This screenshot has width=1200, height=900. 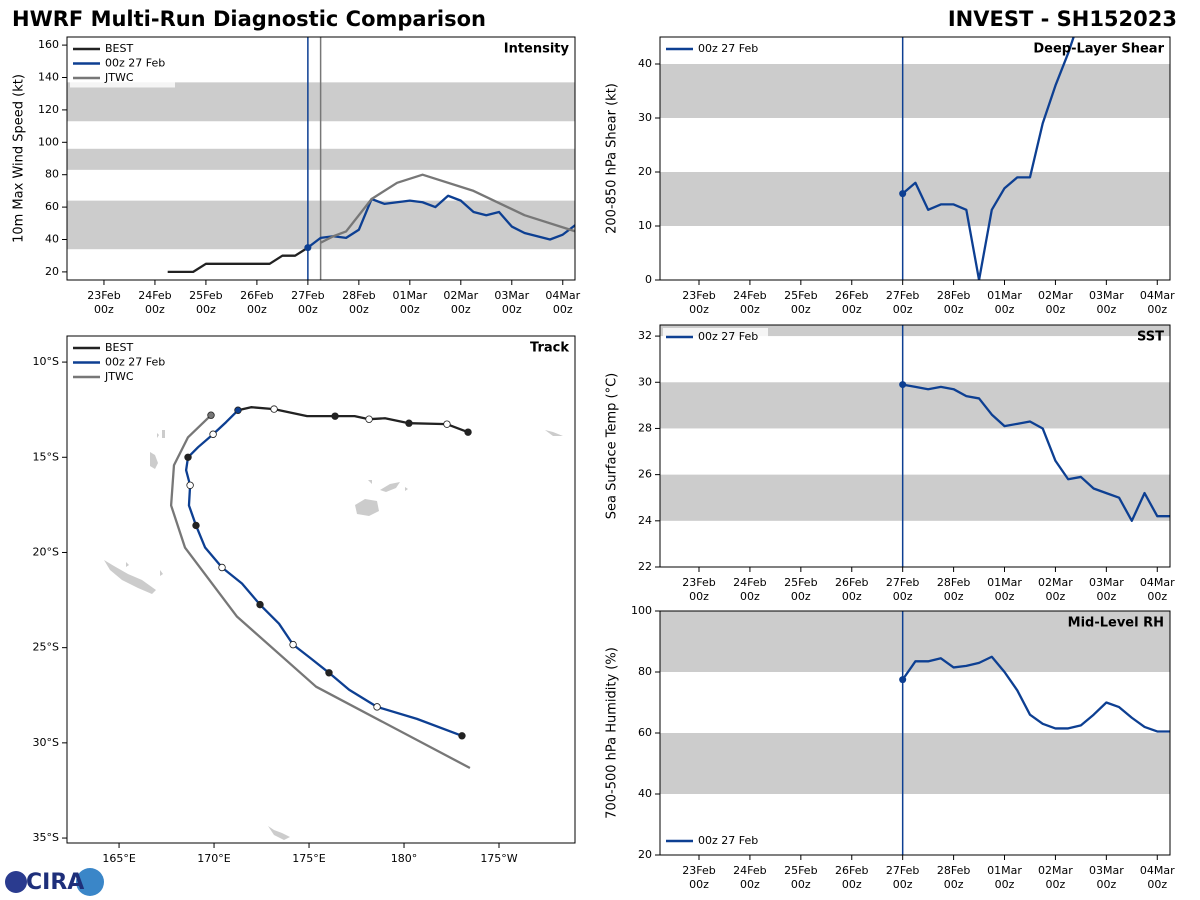 I want to click on y-tick-label: 25°S, so click(x=46, y=647).